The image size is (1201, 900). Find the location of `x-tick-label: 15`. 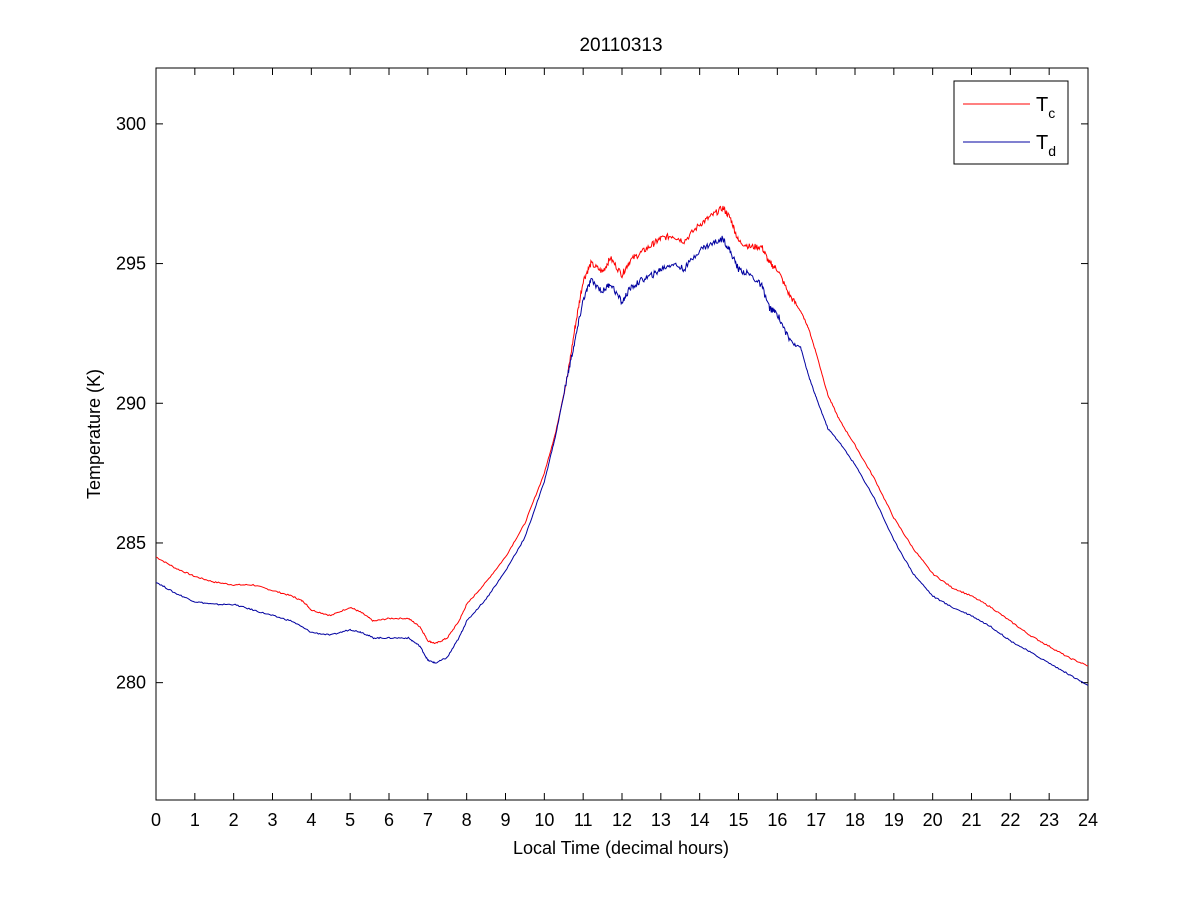

x-tick-label: 15 is located at coordinates (738, 820).